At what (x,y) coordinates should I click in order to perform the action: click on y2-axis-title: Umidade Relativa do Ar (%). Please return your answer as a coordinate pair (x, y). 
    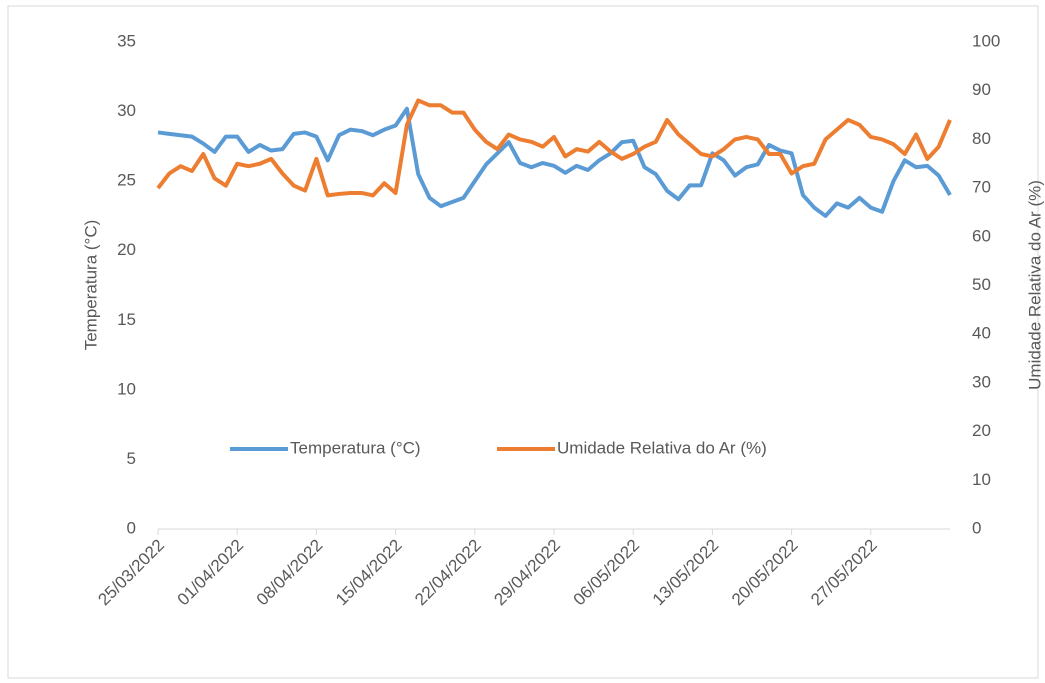
    Looking at the image, I should click on (1034, 285).